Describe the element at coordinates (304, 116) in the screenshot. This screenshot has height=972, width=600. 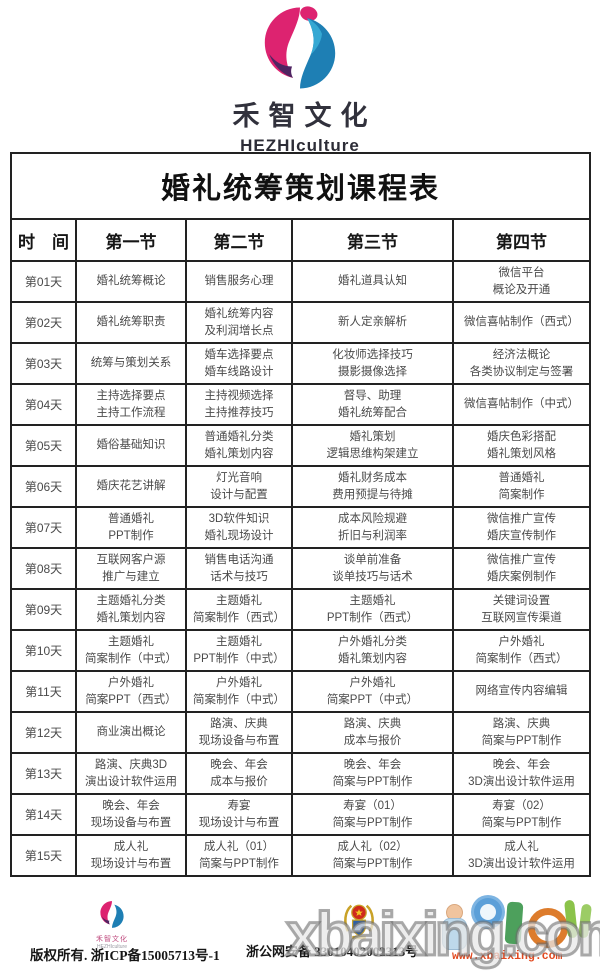
I see `brand-title: 禾智文化` at that location.